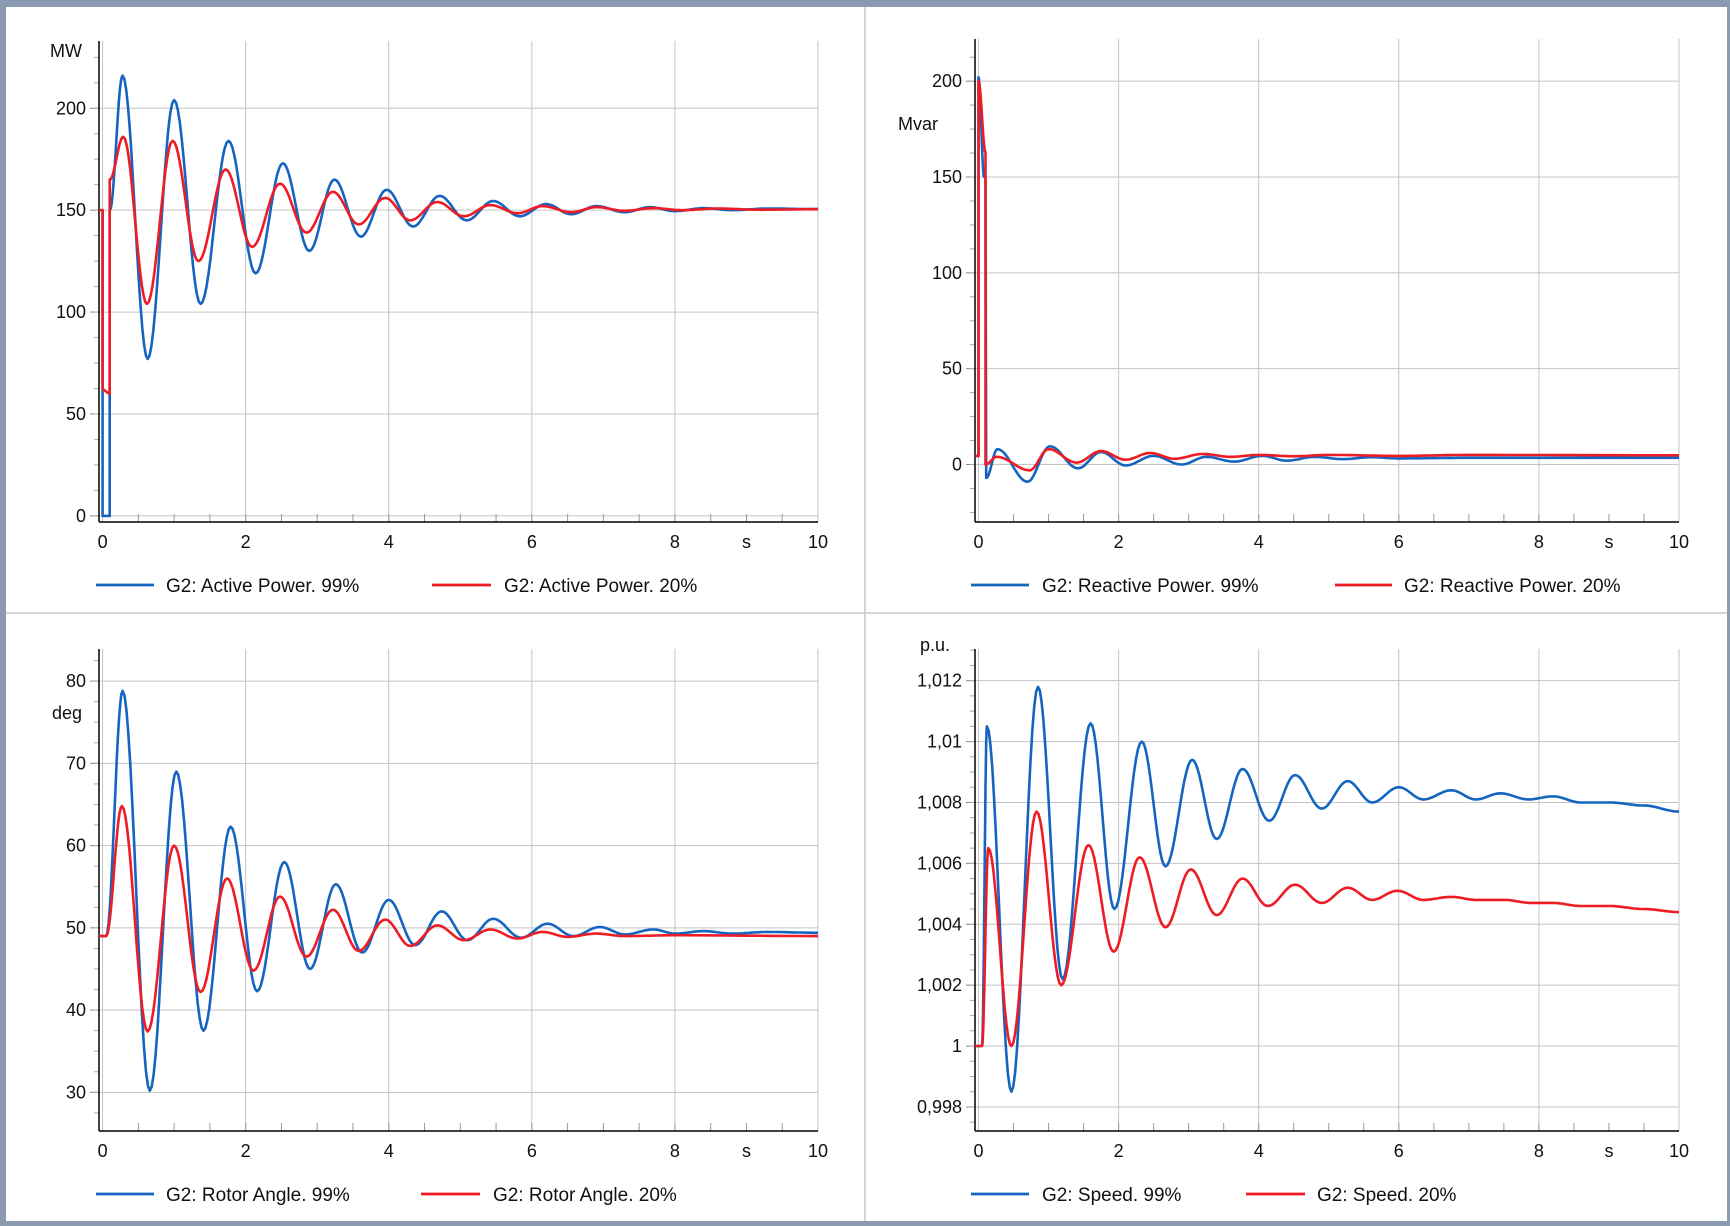 This screenshot has height=1226, width=1730. What do you see at coordinates (939, 924) in the screenshot?
I see `y-tick-label: 1,004` at bounding box center [939, 924].